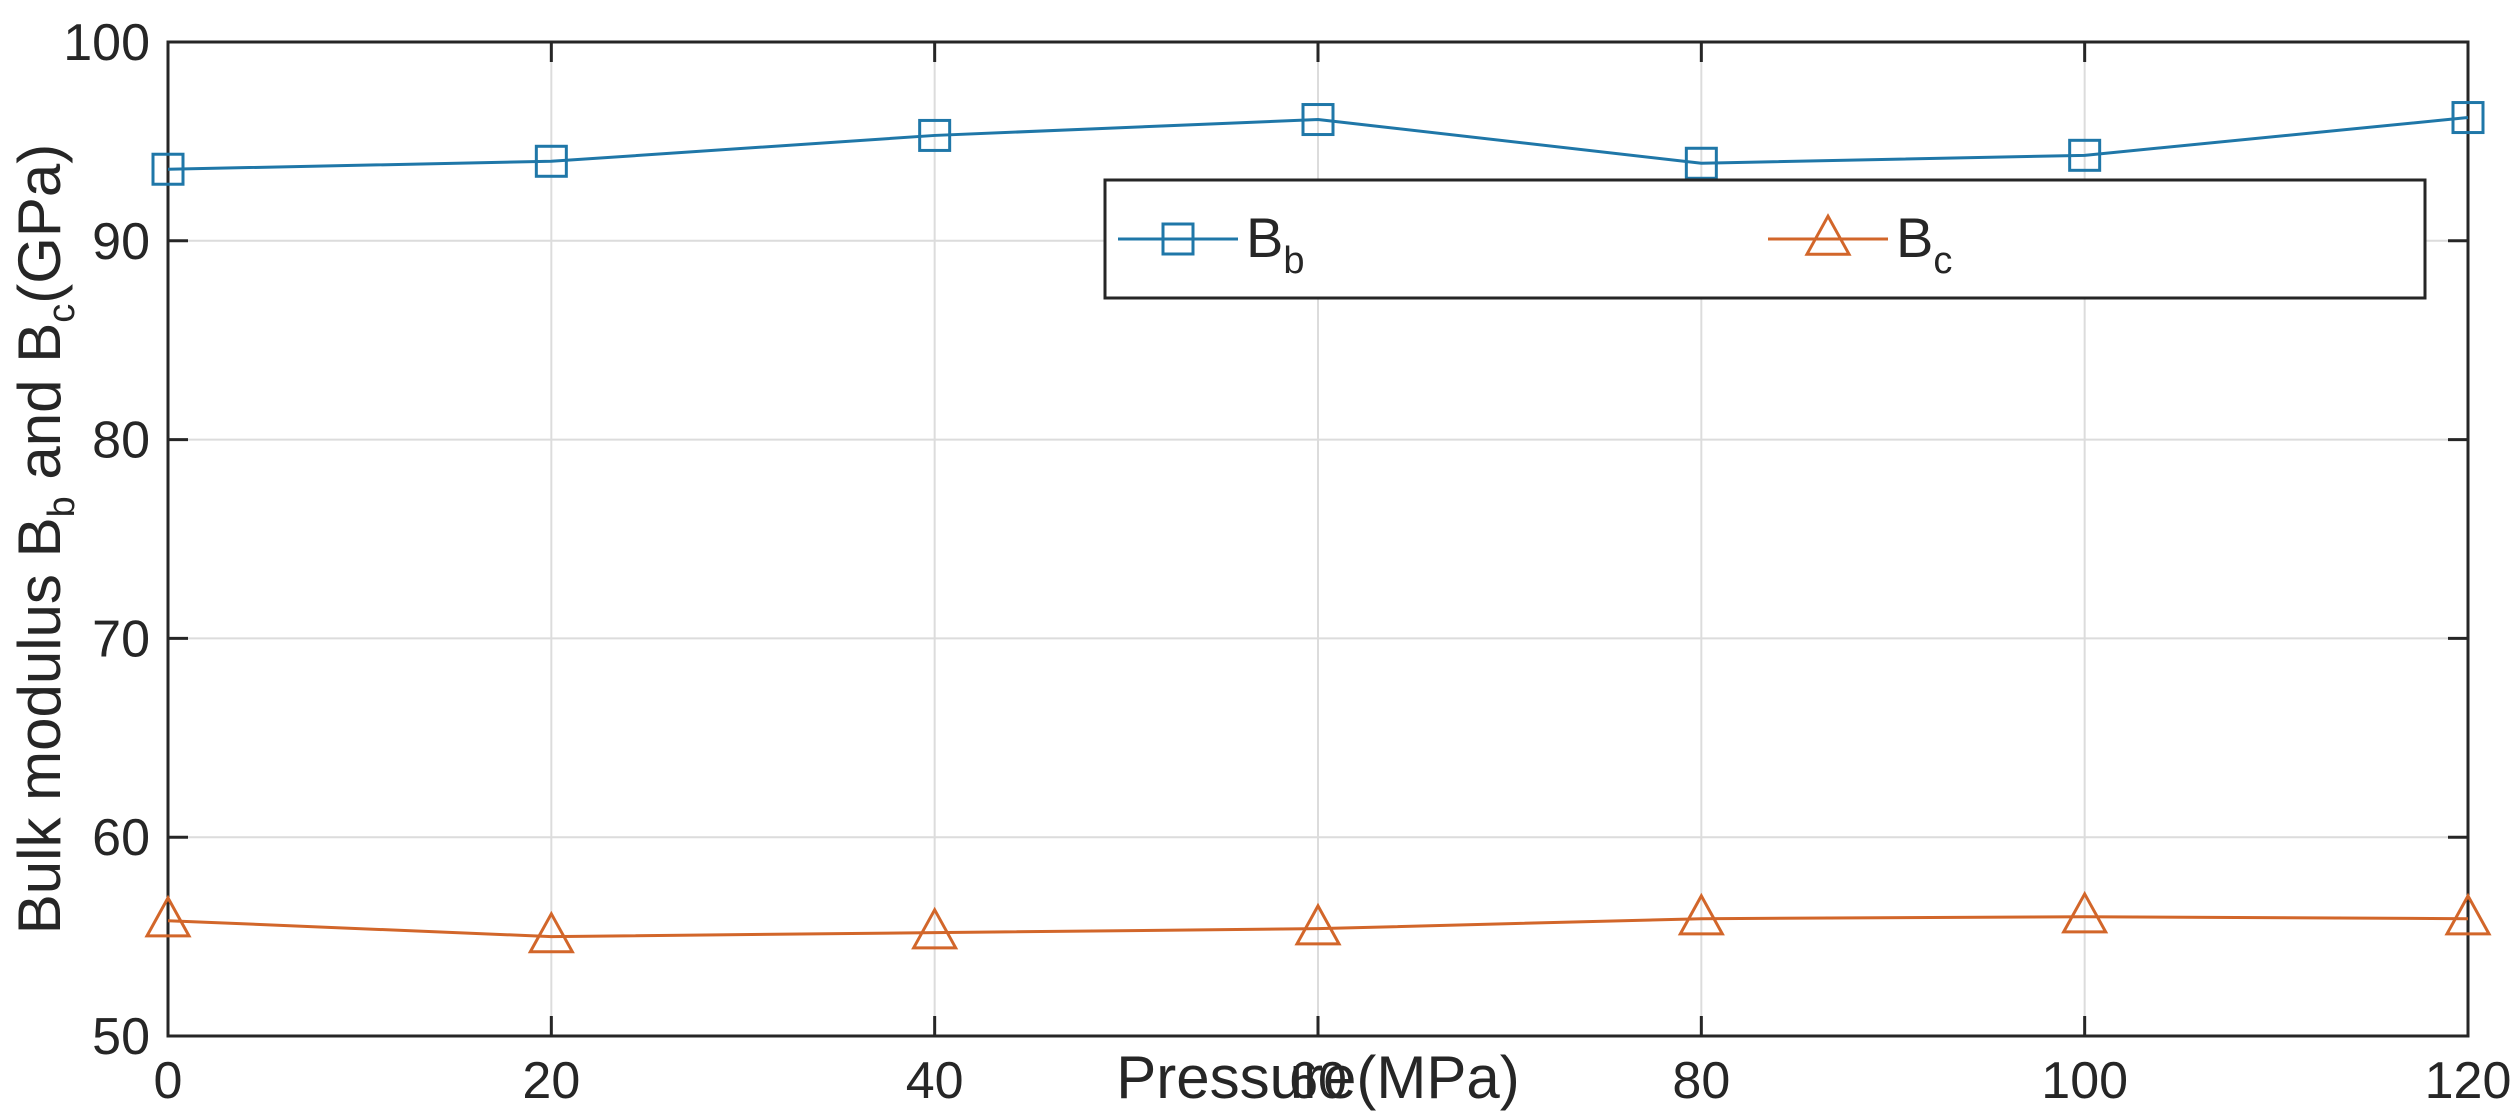  I want to click on x-tick-label: 0, so click(168, 1081).